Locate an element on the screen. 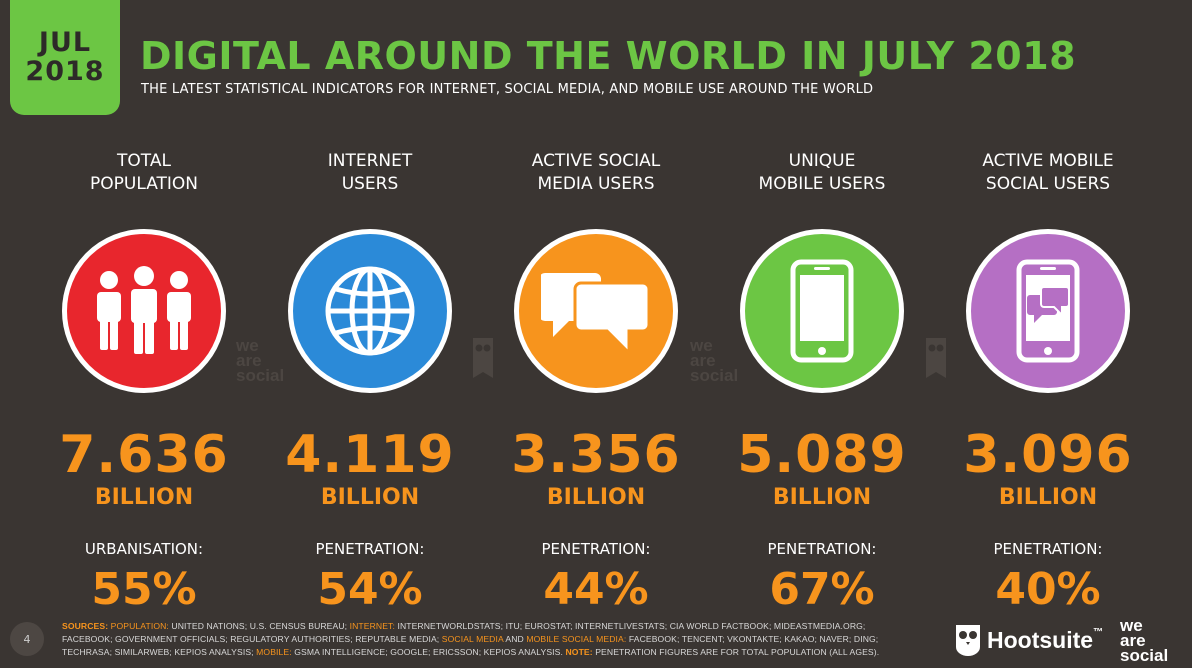 The width and height of the screenshot is (1192, 668). stat-label: INTERNET USERS is located at coordinates (370, 173).